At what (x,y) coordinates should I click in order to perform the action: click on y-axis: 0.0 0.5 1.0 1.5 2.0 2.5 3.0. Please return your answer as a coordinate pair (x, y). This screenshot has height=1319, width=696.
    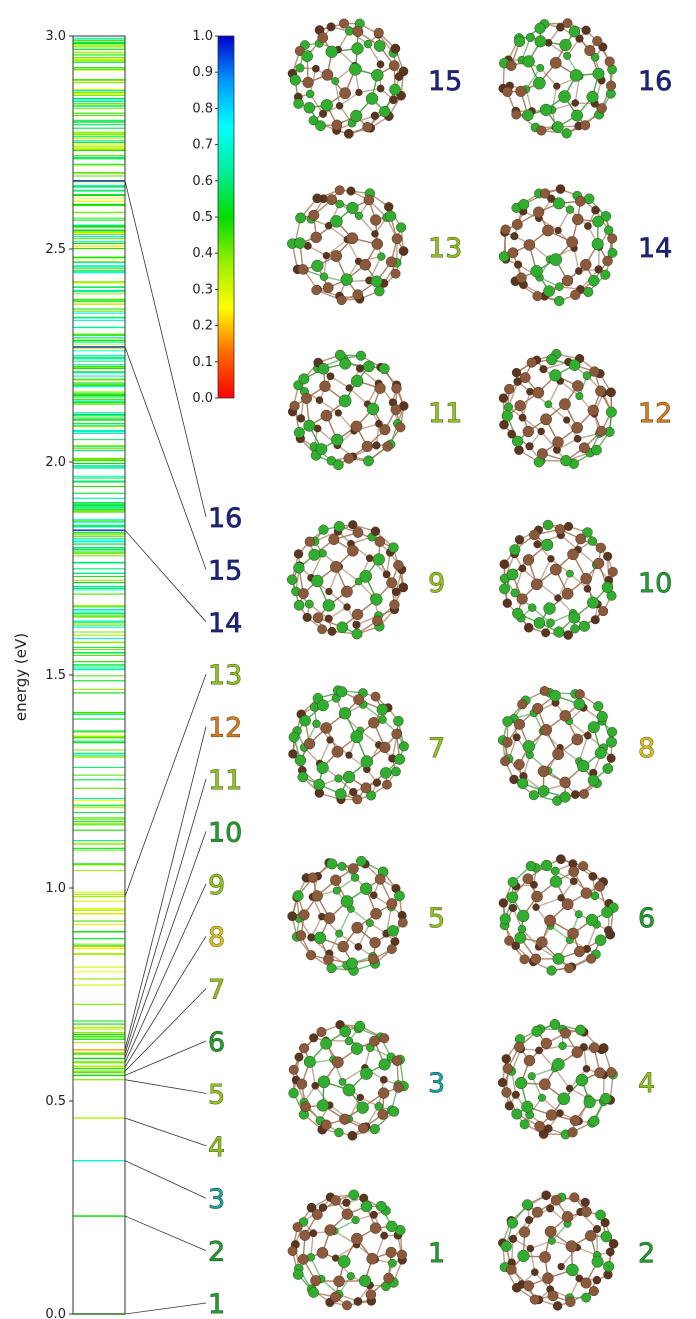
    Looking at the image, I should click on (59, 674).